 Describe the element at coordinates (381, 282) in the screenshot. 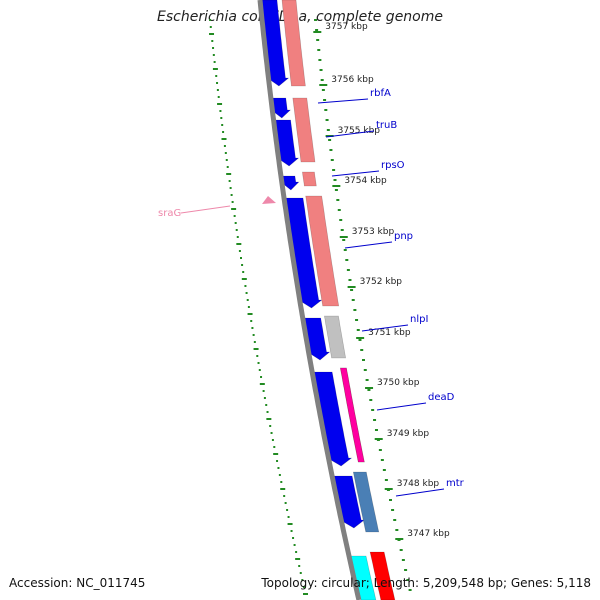

I see `tick-label: 3752 kbp` at that location.